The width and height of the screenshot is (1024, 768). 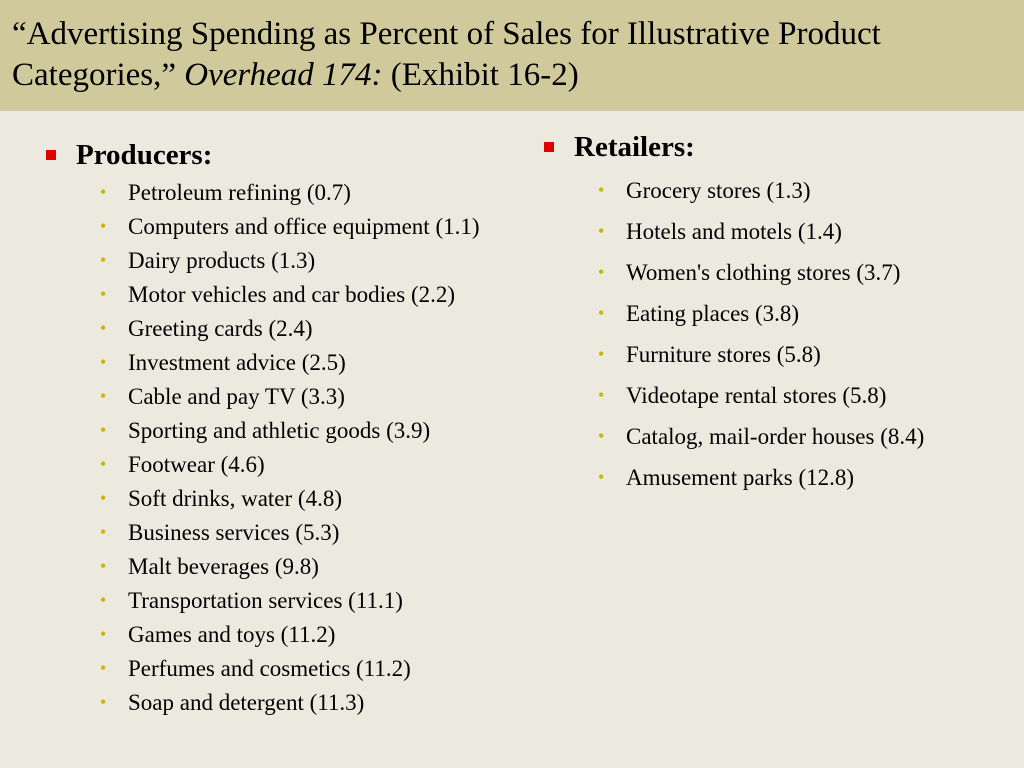 What do you see at coordinates (237, 362) in the screenshot?
I see `producer-item-text: Investment advice (2.5)` at bounding box center [237, 362].